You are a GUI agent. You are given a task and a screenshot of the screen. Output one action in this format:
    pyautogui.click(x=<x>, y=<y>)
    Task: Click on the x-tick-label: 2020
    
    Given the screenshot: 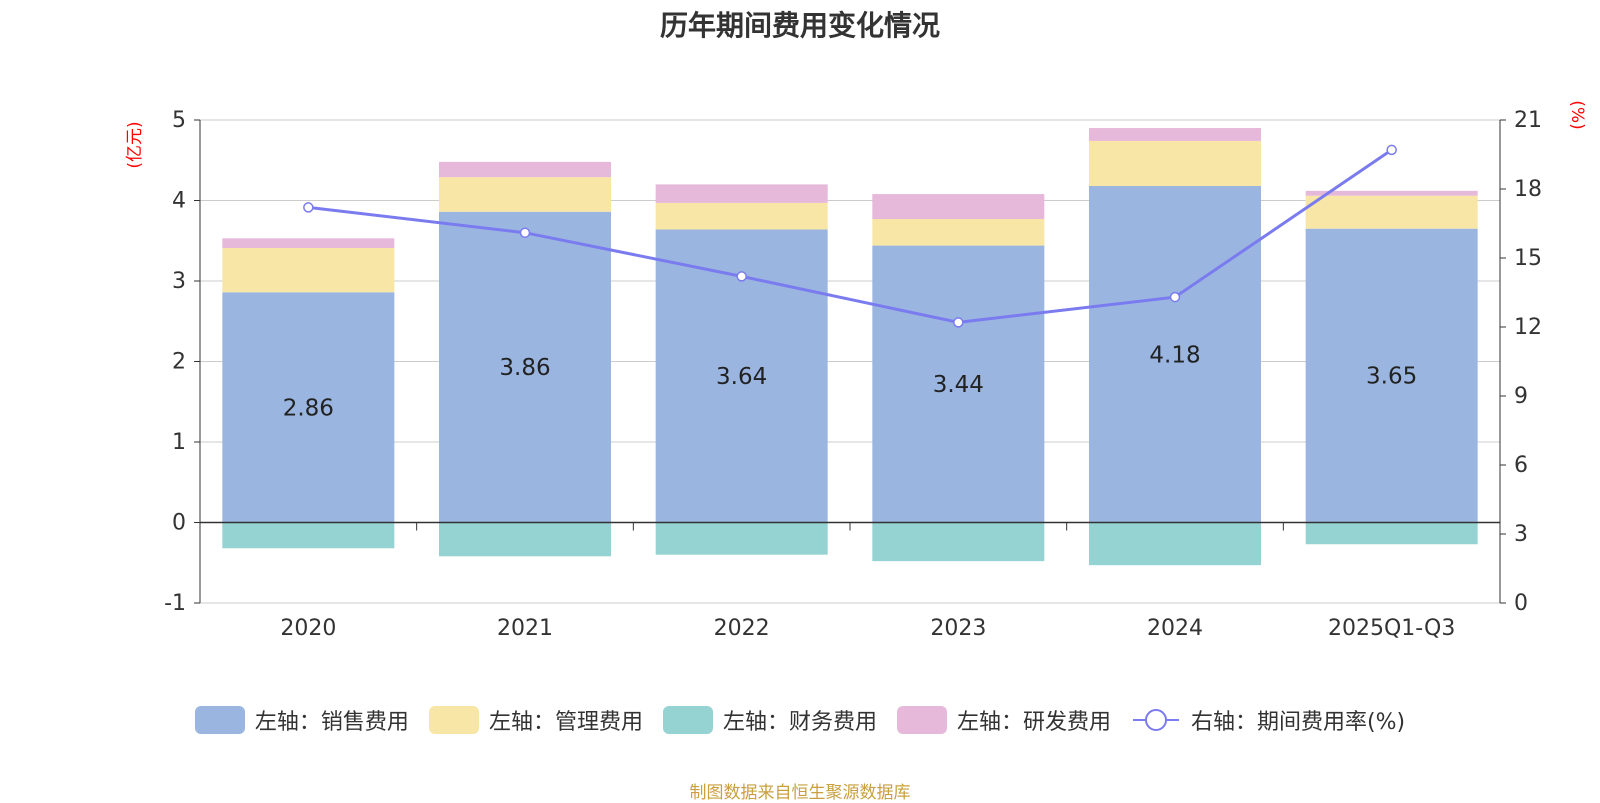 What is the action you would take?
    pyautogui.click(x=308, y=628)
    